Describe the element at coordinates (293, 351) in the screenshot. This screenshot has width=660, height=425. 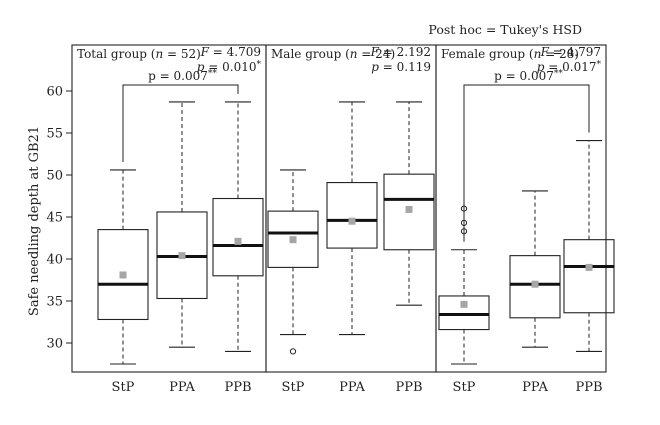
I see `outlier-point` at that location.